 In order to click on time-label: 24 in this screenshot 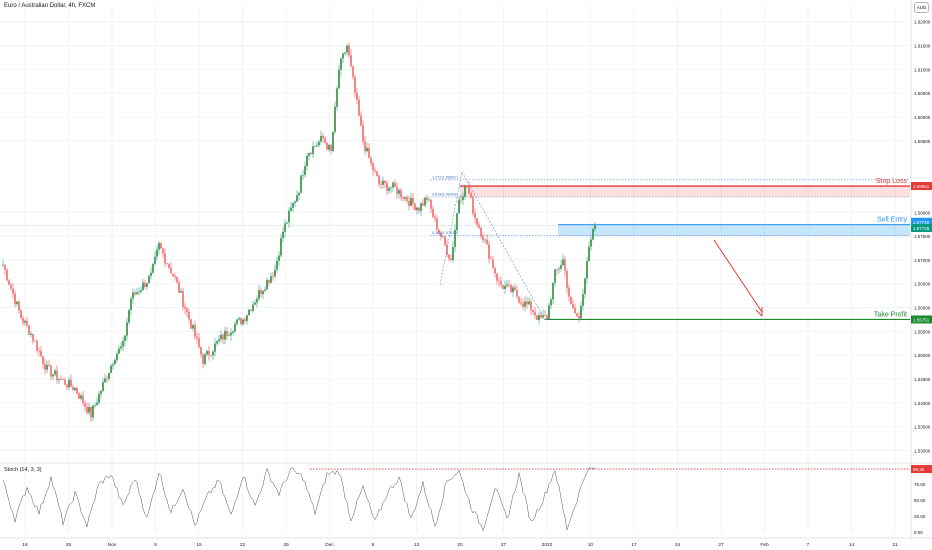, I will do `click(678, 545)`.